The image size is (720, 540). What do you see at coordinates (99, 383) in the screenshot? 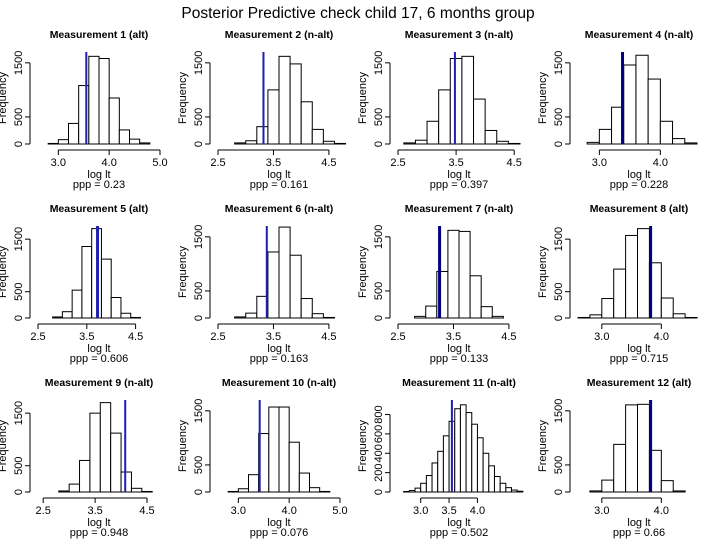
I see `panel-title: Measurement 9 (n-alt)` at bounding box center [99, 383].